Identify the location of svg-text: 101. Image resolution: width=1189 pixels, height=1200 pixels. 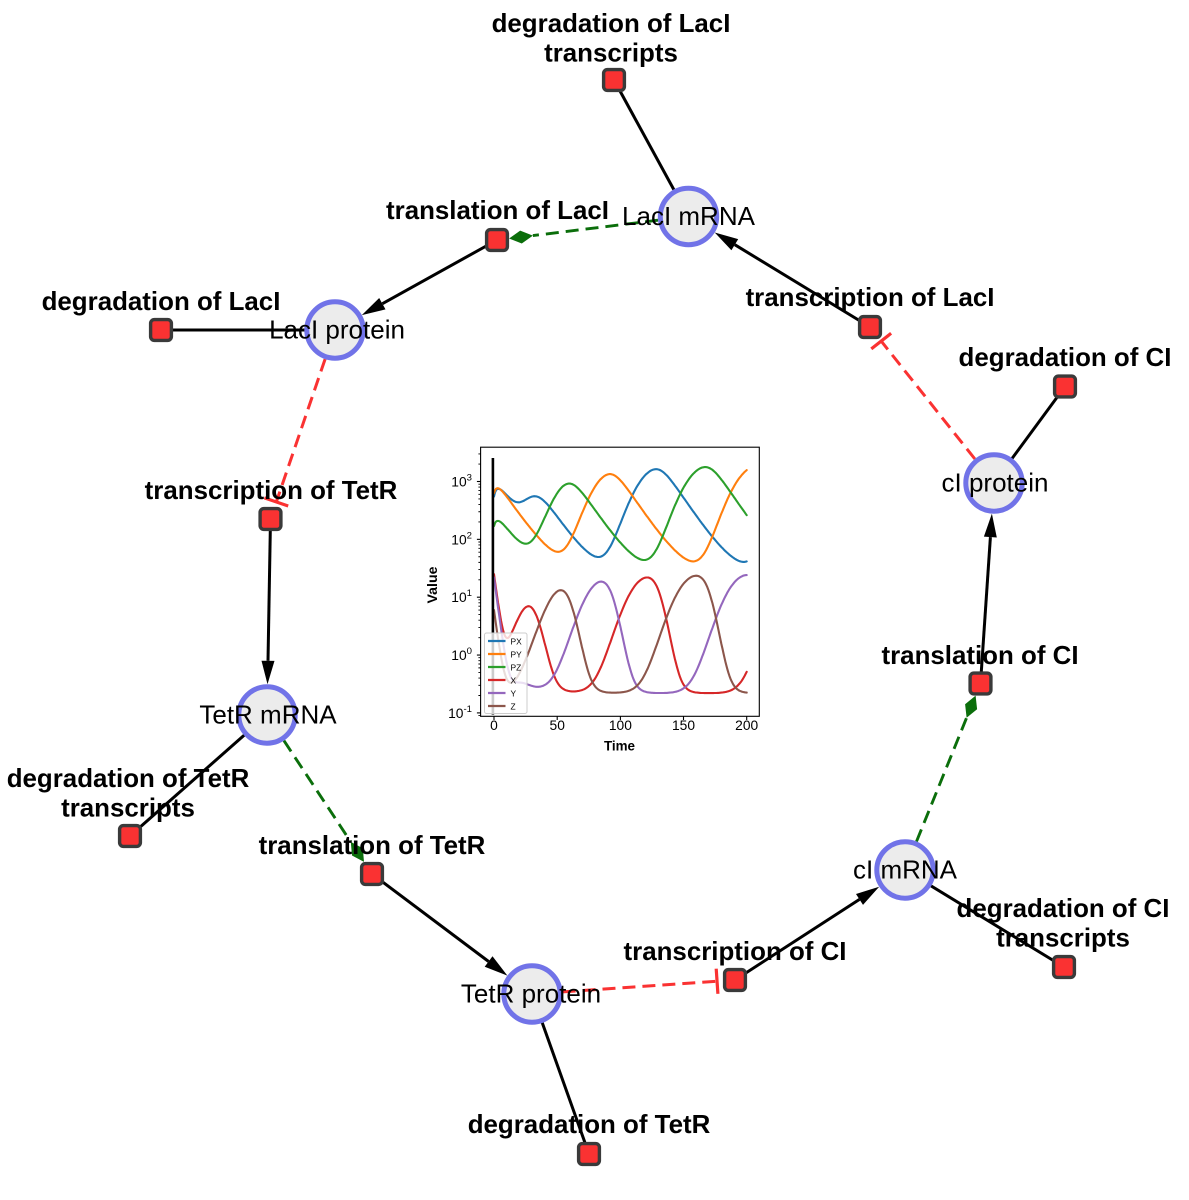
(461, 596).